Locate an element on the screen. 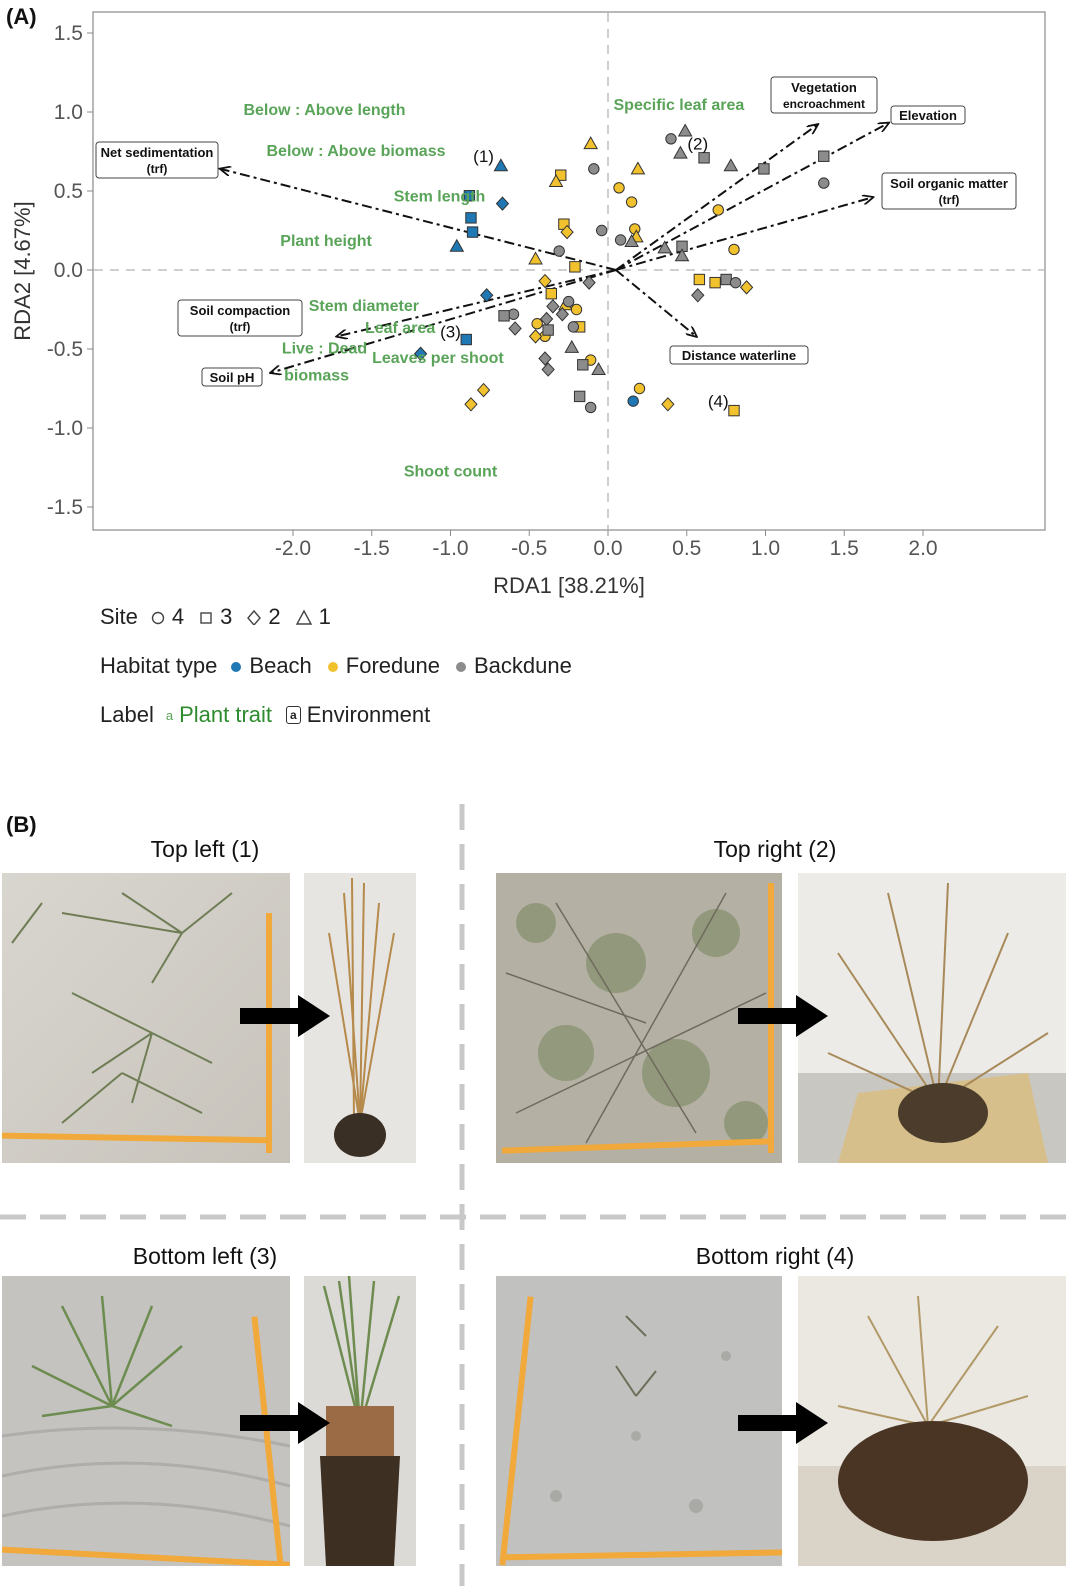  photo-bottom-right-field is located at coordinates (639, 1421).